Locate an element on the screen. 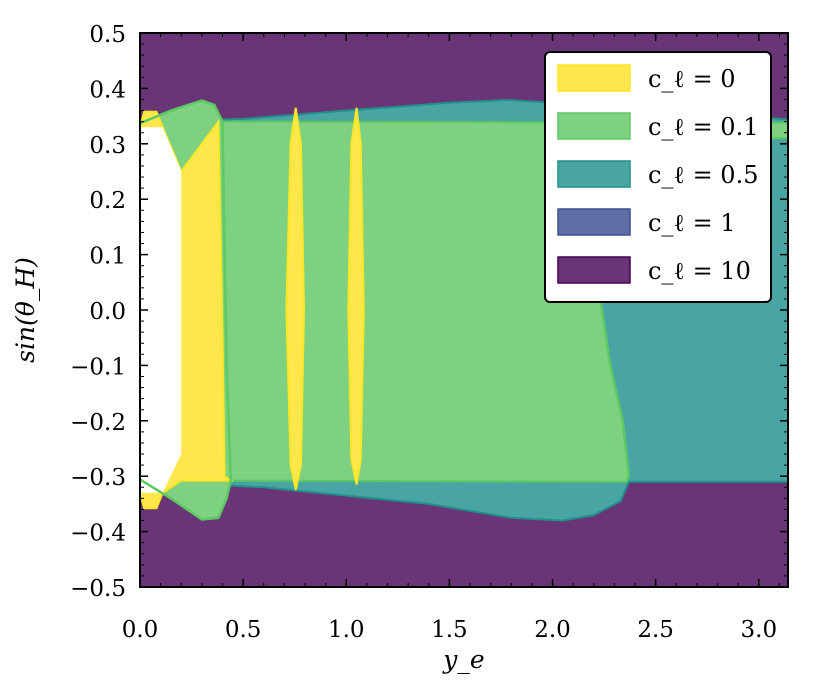 This screenshot has width=830, height=692. x-tick-label: 2.0 is located at coordinates (552, 630).